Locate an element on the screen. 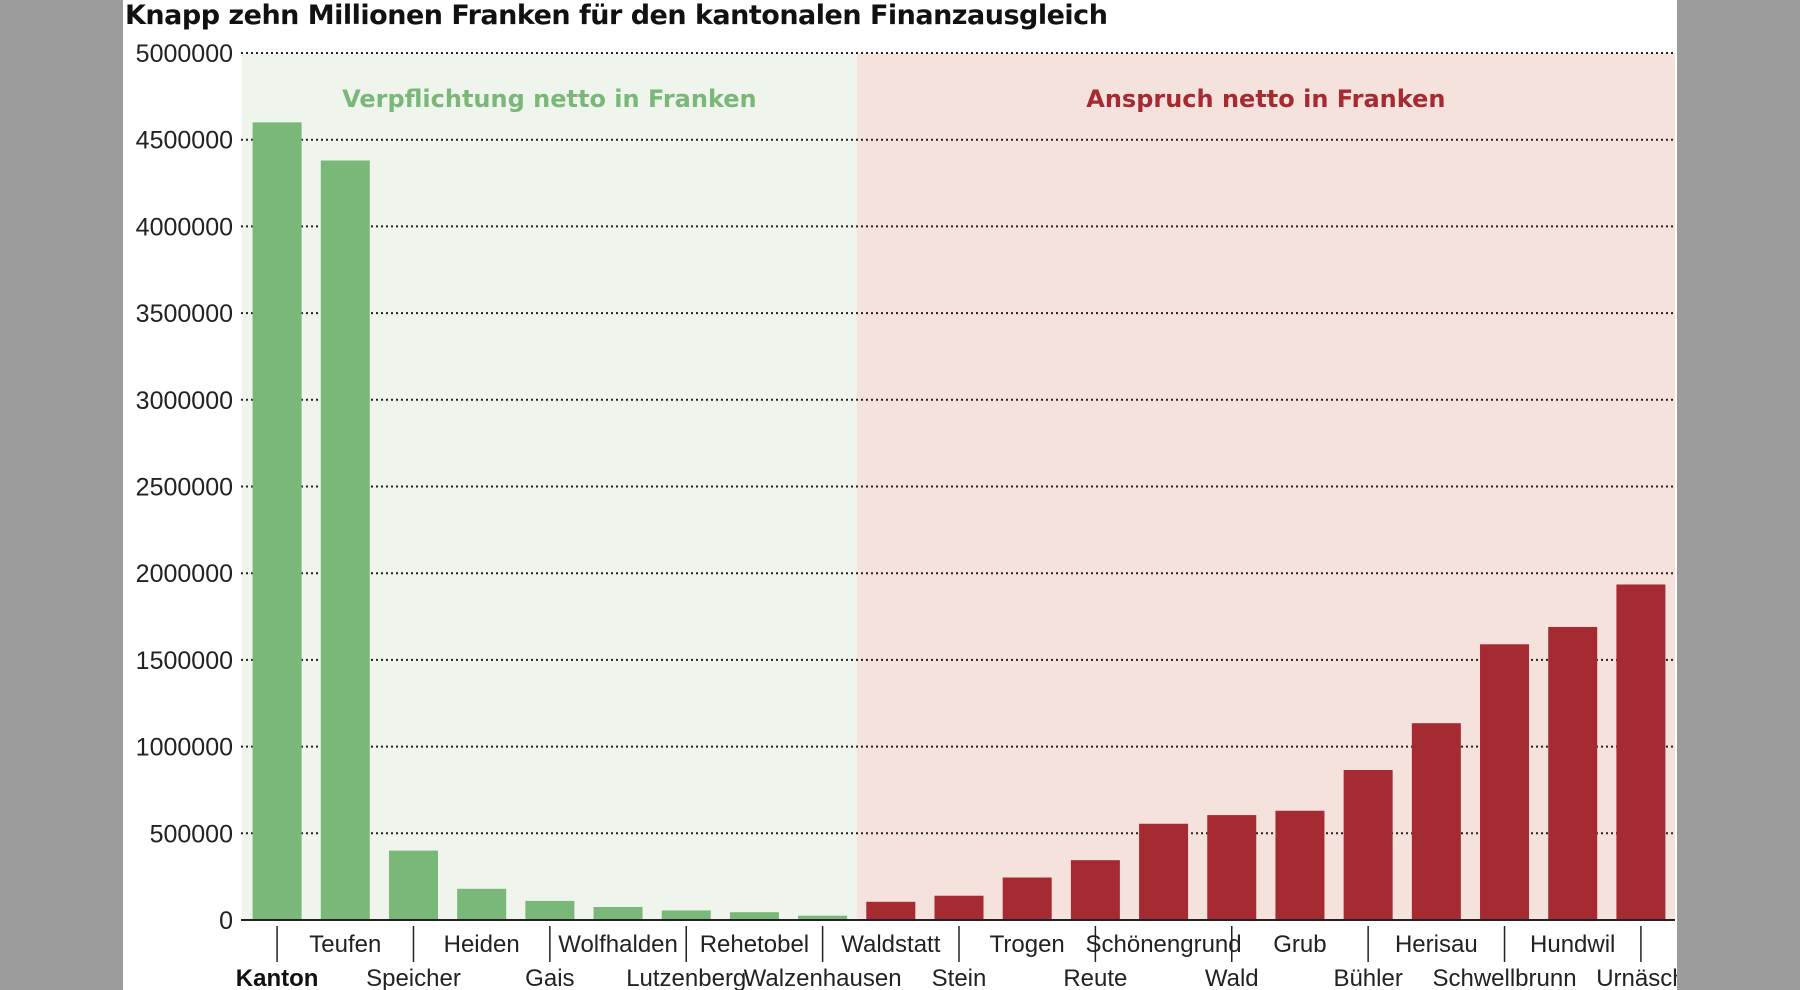  category-label: Lutzenberg is located at coordinates (686, 977).